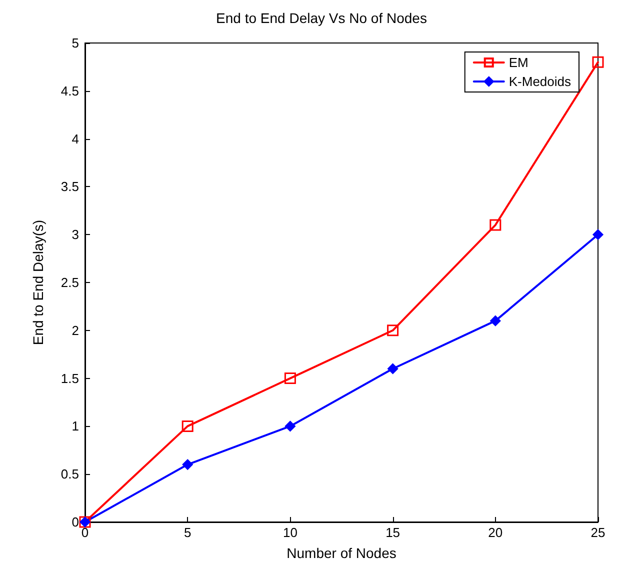  What do you see at coordinates (69, 282) in the screenshot?
I see `y-tick-label: 2.5` at bounding box center [69, 282].